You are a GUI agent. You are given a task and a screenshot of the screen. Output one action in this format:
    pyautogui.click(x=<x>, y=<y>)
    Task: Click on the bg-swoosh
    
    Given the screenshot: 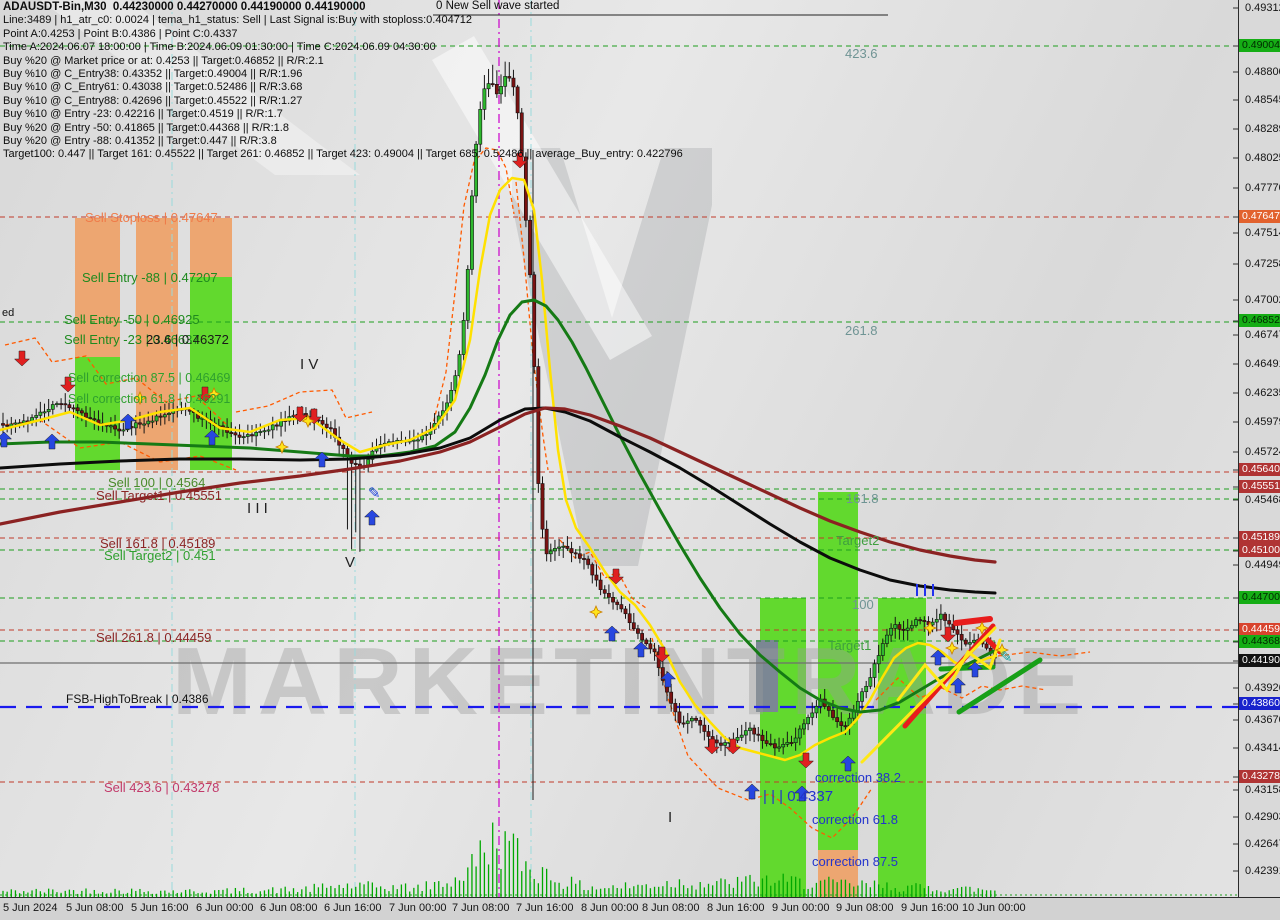 What is the action you would take?
    pyautogui.click(x=200, y=87)
    